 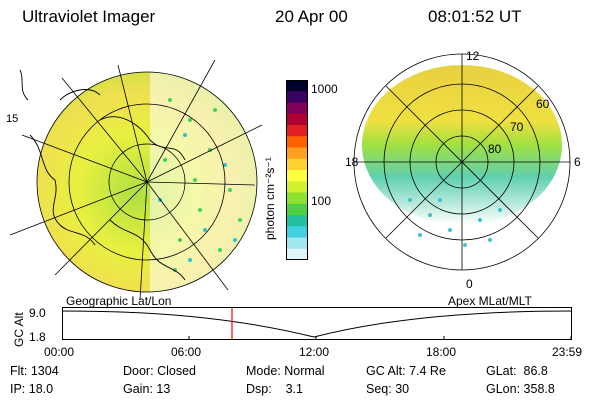 What do you see at coordinates (402, 389) in the screenshot?
I see `status-seq-value: 30` at bounding box center [402, 389].